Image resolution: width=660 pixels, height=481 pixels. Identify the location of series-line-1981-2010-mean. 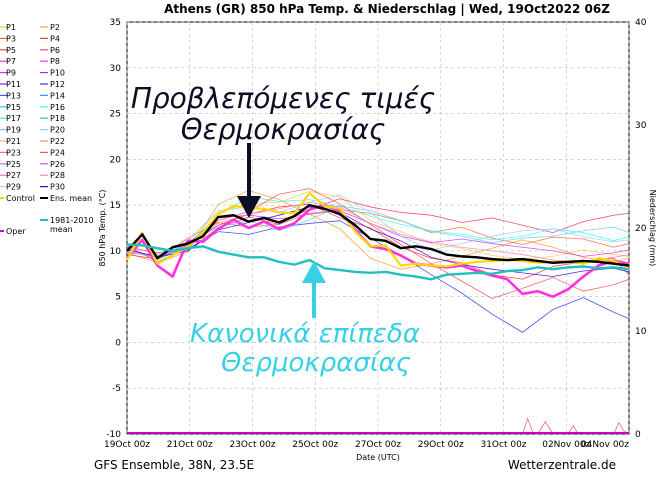
(378, 262).